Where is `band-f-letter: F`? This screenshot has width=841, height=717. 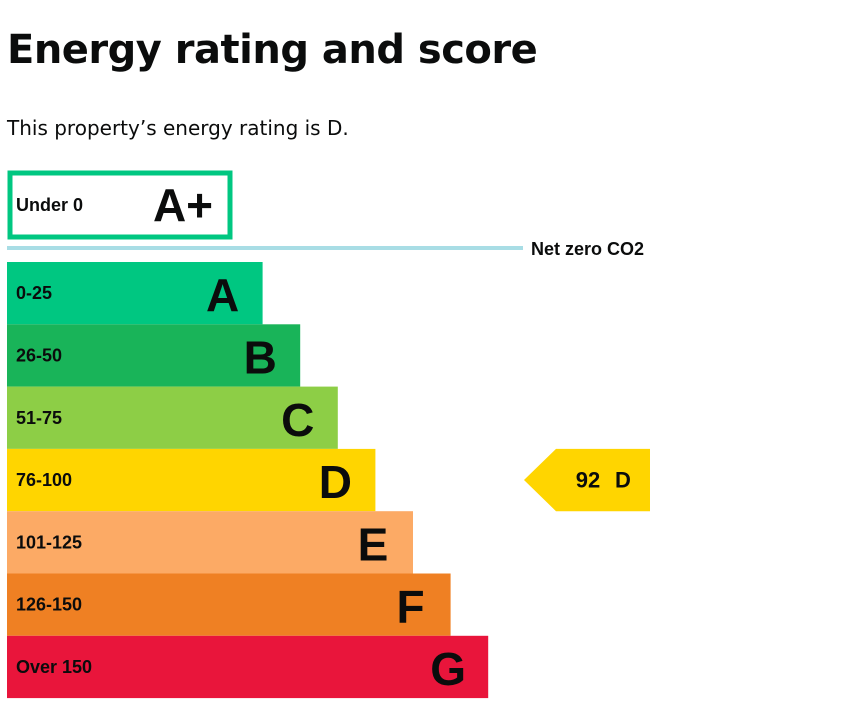 band-f-letter: F is located at coordinates (411, 607).